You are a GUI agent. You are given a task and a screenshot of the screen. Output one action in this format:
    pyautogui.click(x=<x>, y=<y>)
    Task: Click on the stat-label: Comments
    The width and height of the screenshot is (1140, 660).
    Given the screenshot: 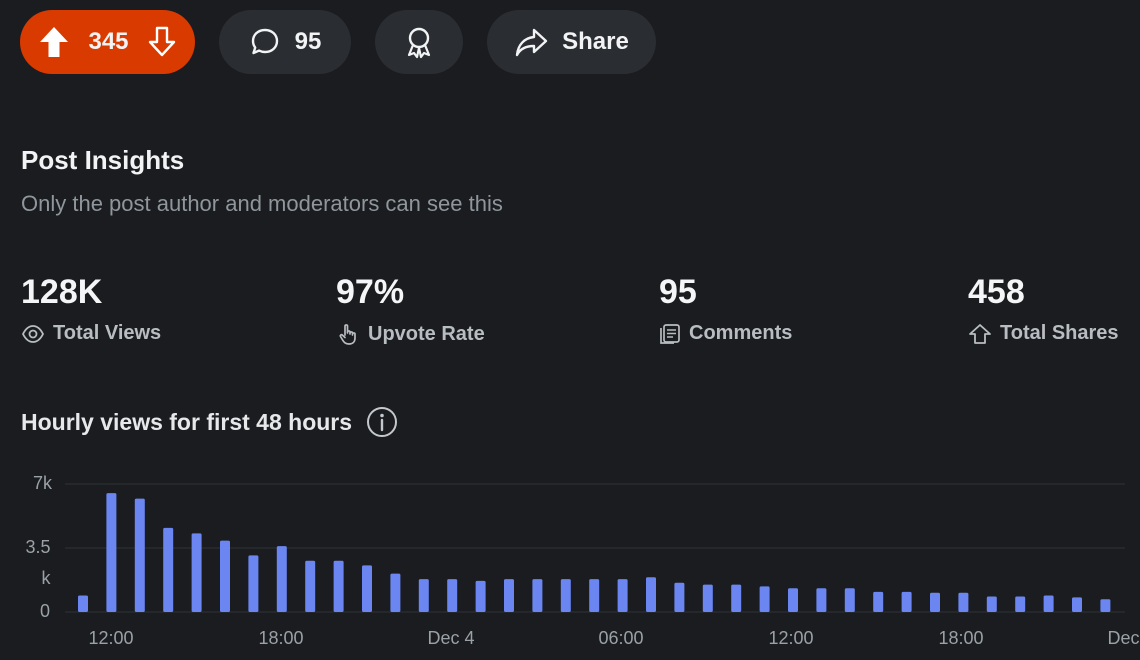 What is the action you would take?
    pyautogui.click(x=741, y=333)
    